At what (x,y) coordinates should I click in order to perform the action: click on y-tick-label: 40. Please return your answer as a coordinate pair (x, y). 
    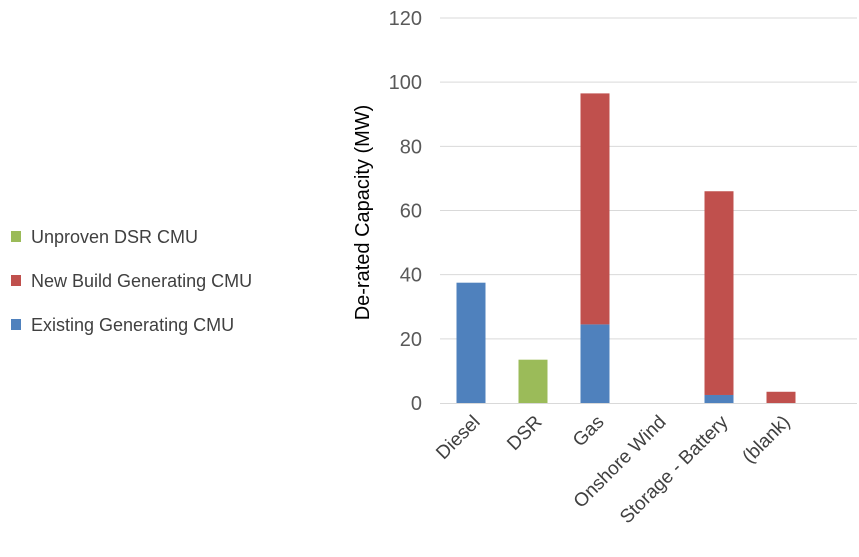
    Looking at the image, I should click on (411, 276).